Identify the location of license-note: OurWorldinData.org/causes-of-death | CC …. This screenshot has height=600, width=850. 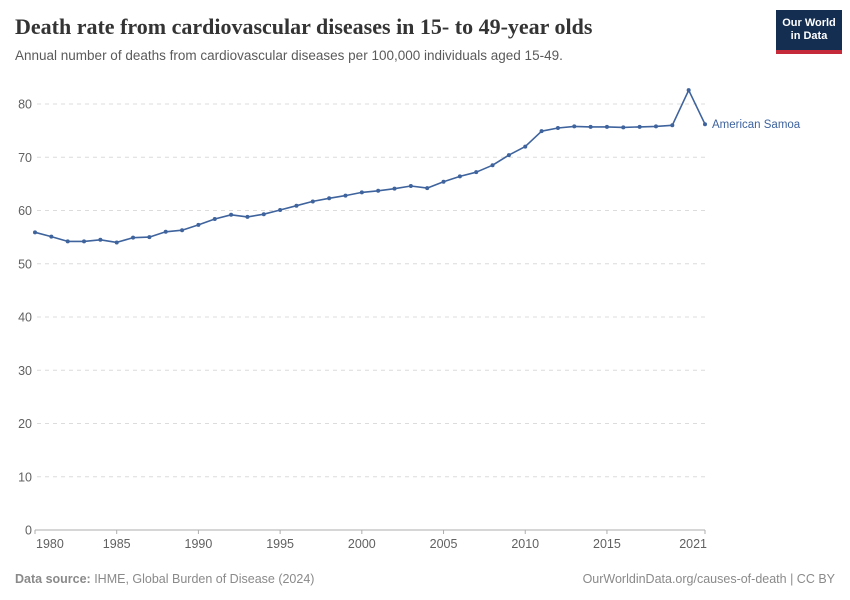
(708, 579).